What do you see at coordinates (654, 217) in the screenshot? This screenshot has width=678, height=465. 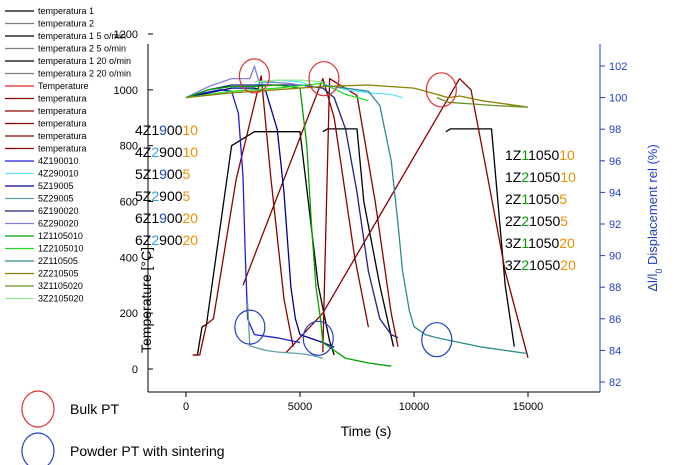 I see `right-axis-title: Δl/l0 Displacement rel (%)` at bounding box center [654, 217].